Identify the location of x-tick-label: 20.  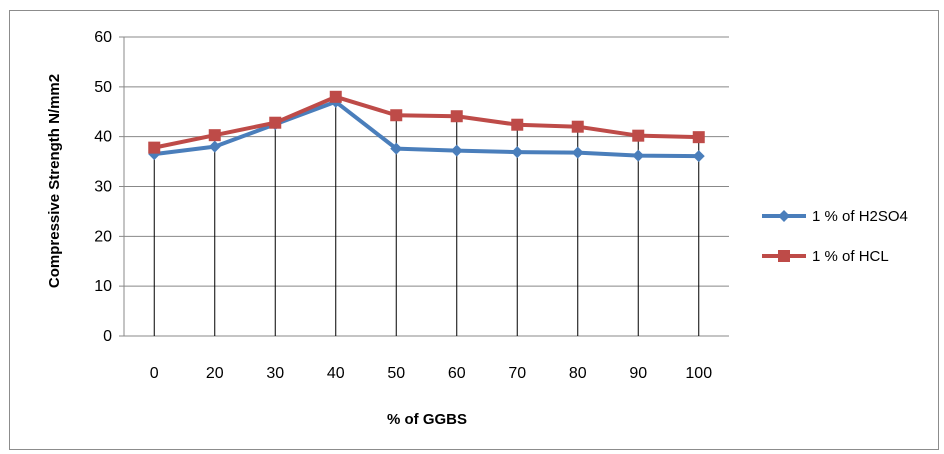
(215, 373).